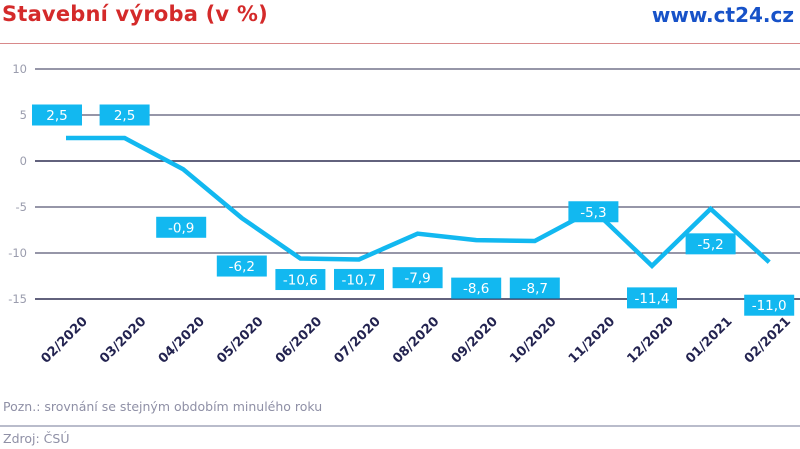 This screenshot has height=449, width=800. I want to click on svg-text: -8,7, so click(535, 289).